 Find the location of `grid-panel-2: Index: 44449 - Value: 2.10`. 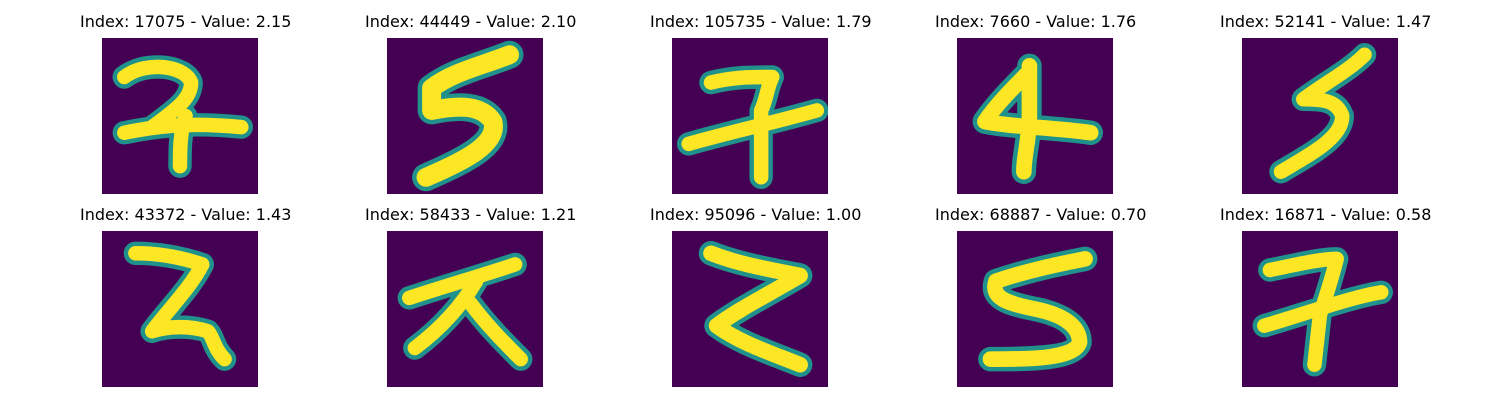

grid-panel-2: Index: 44449 - Value: 2.10 is located at coordinates (471, 103).